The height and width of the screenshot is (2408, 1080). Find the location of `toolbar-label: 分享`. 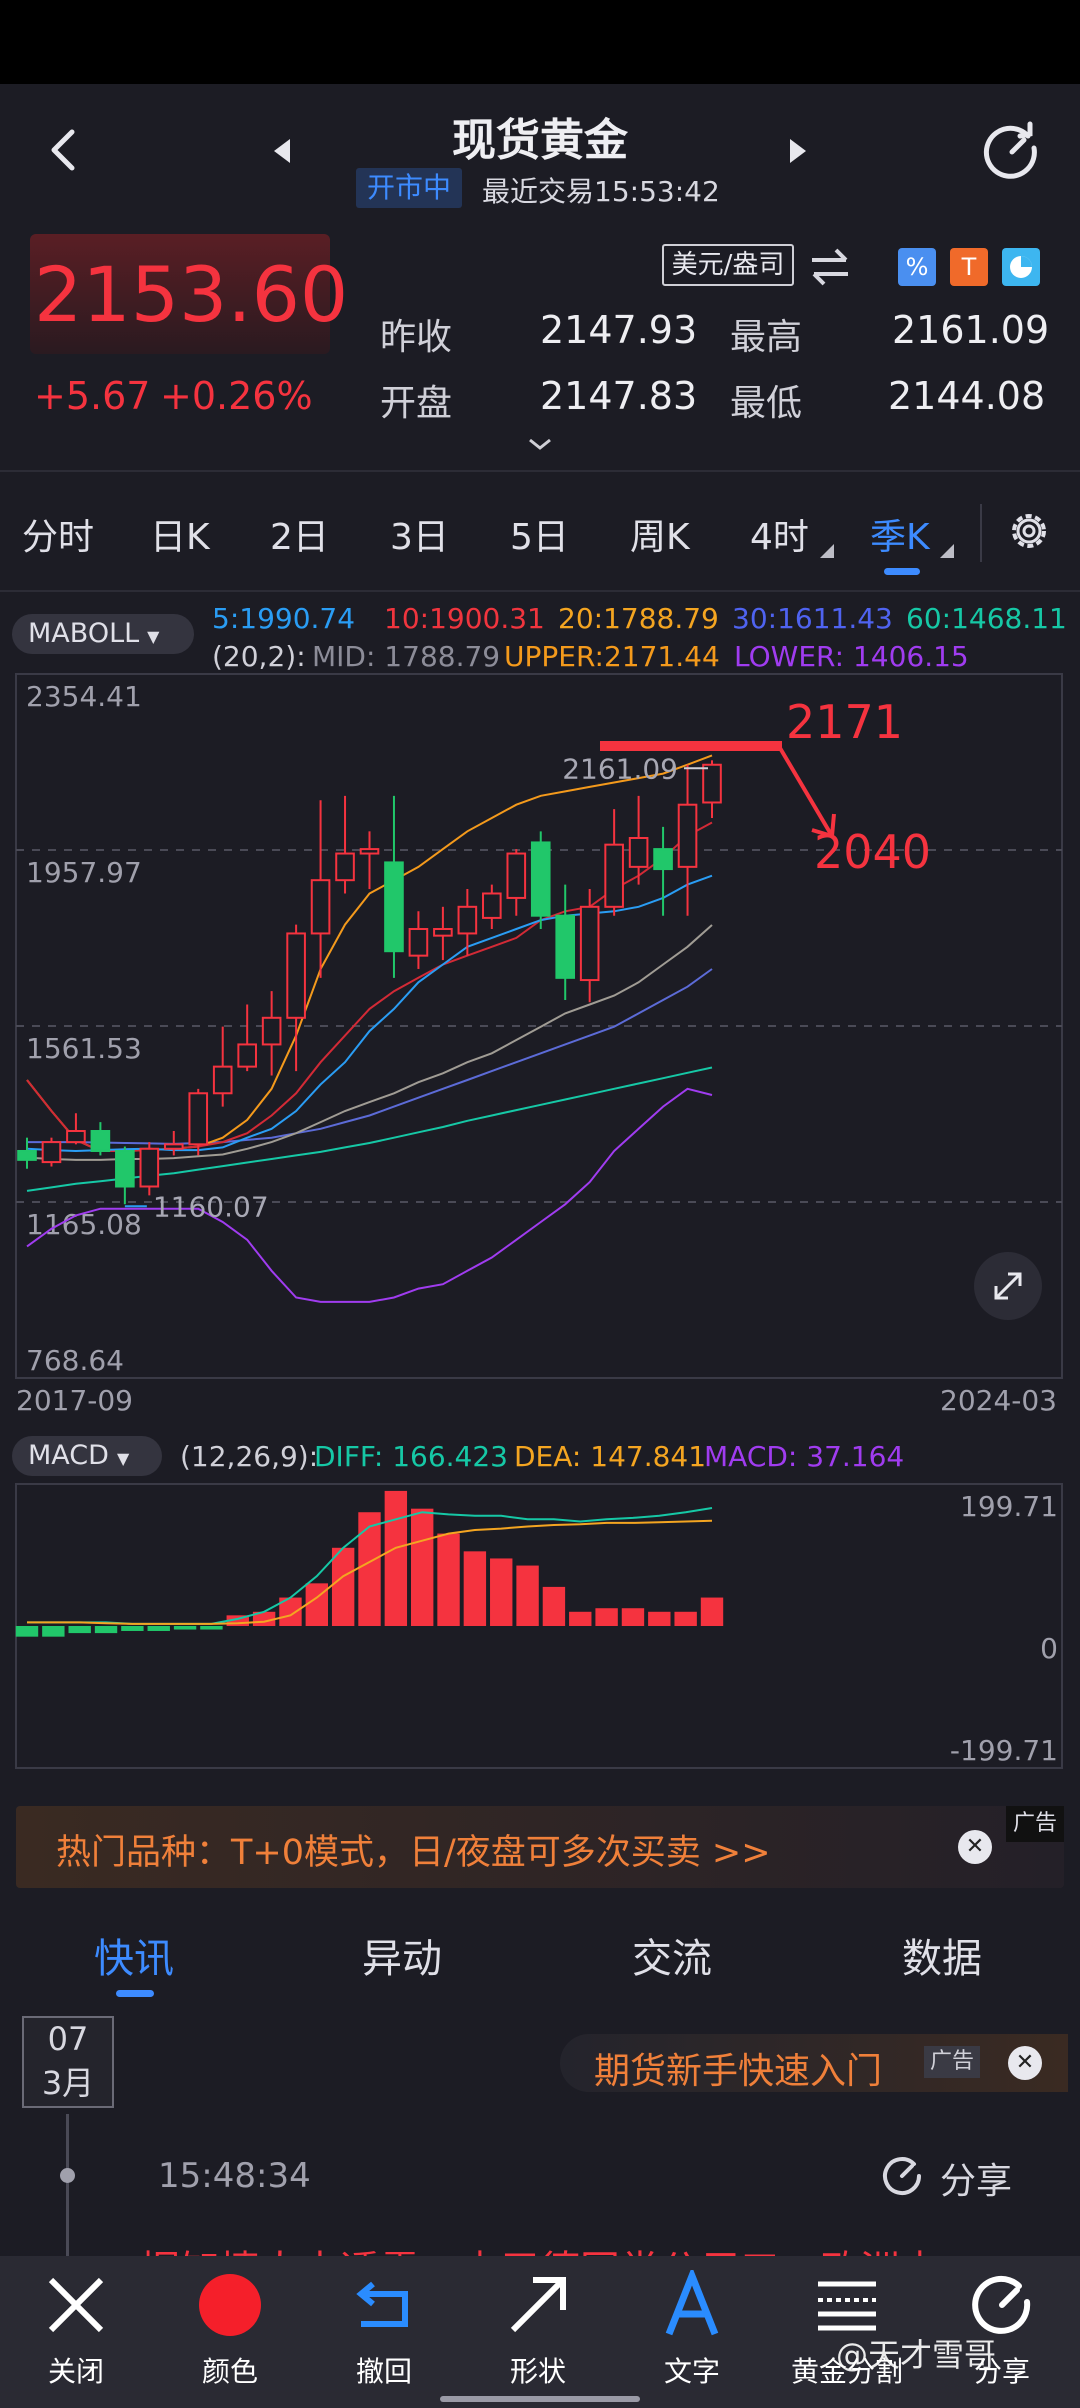

toolbar-label: 分享 is located at coordinates (1001, 2371).